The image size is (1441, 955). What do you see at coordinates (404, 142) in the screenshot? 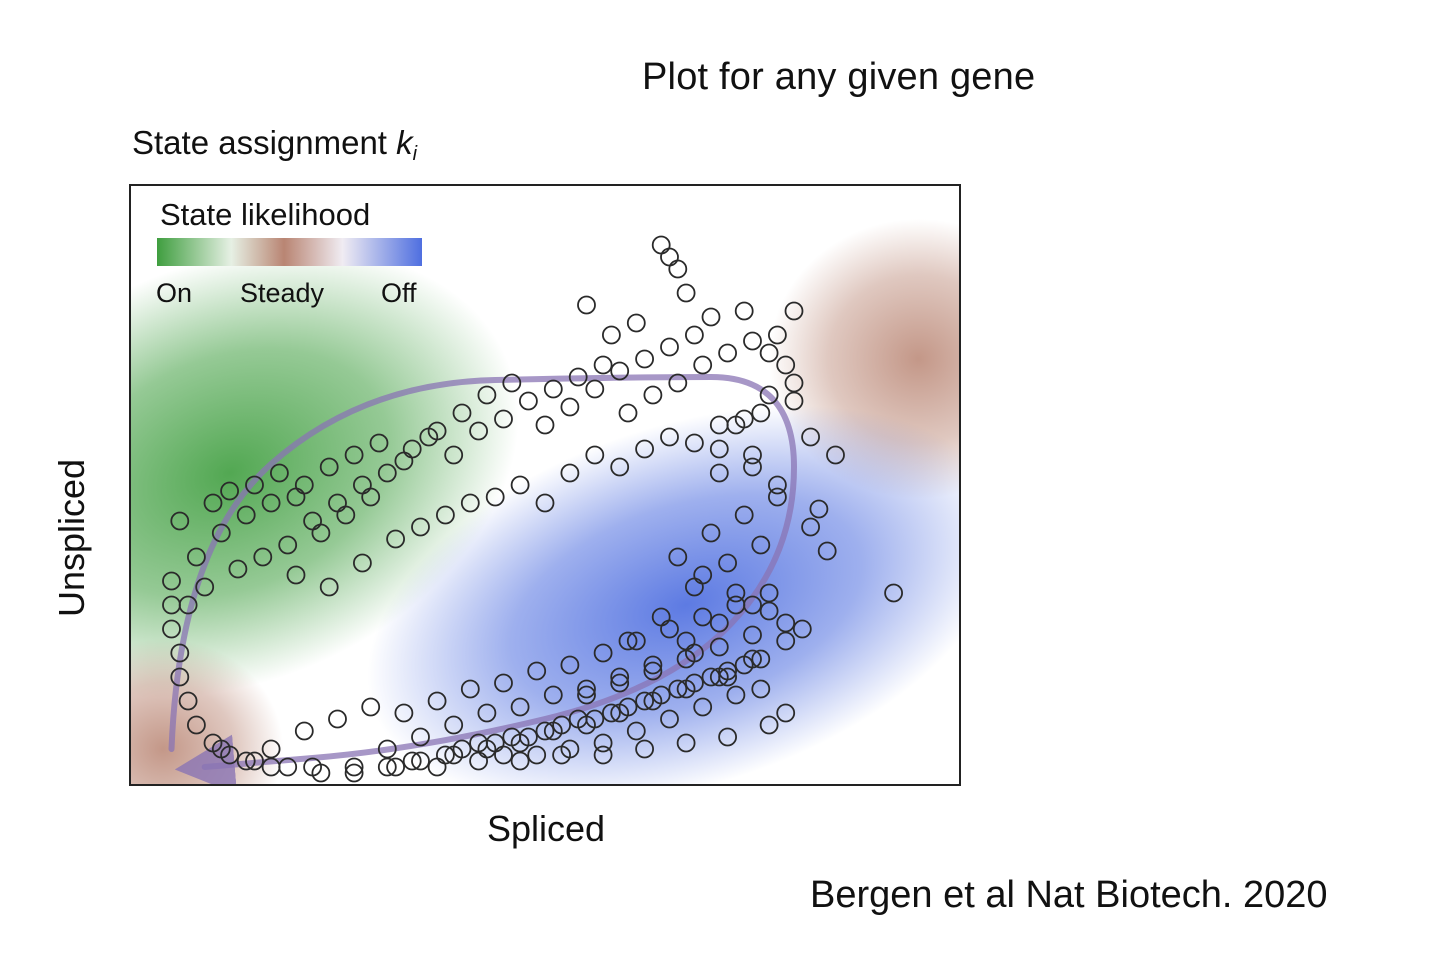
I see `chart-title-symbol: k` at bounding box center [404, 142].